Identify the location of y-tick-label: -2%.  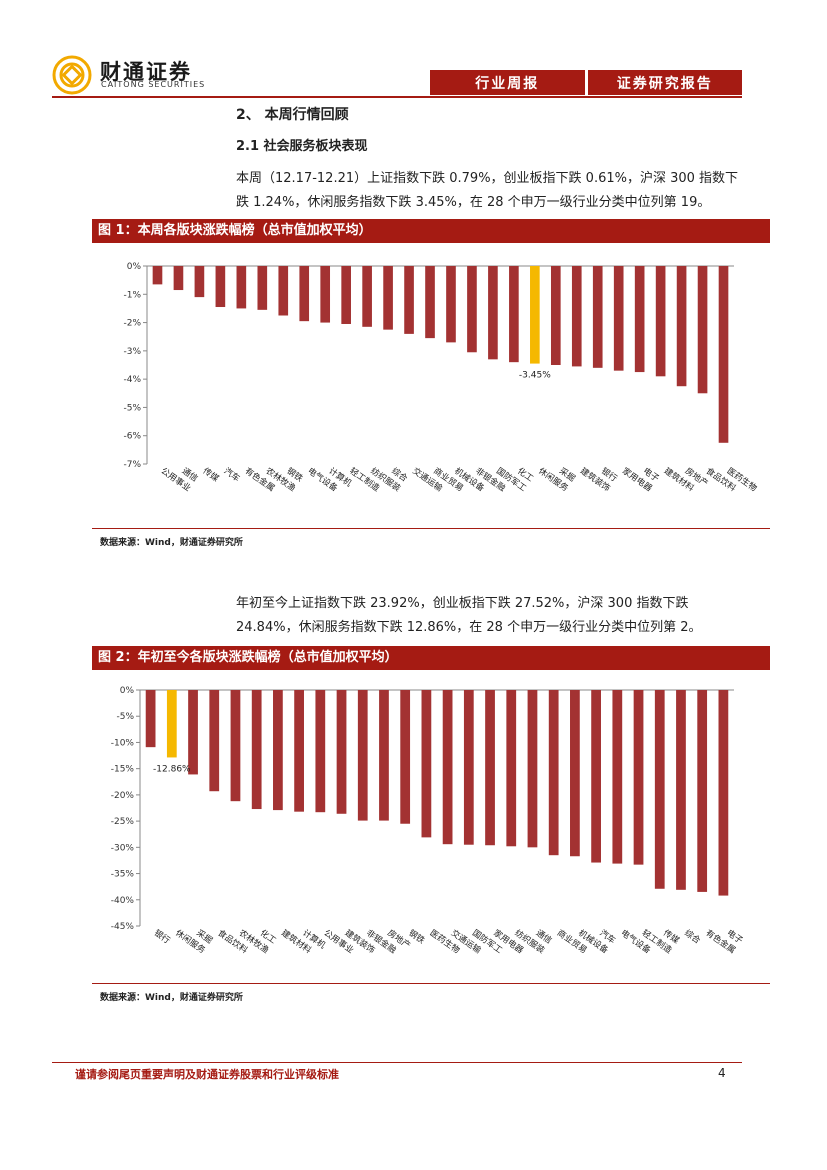
(132, 324).